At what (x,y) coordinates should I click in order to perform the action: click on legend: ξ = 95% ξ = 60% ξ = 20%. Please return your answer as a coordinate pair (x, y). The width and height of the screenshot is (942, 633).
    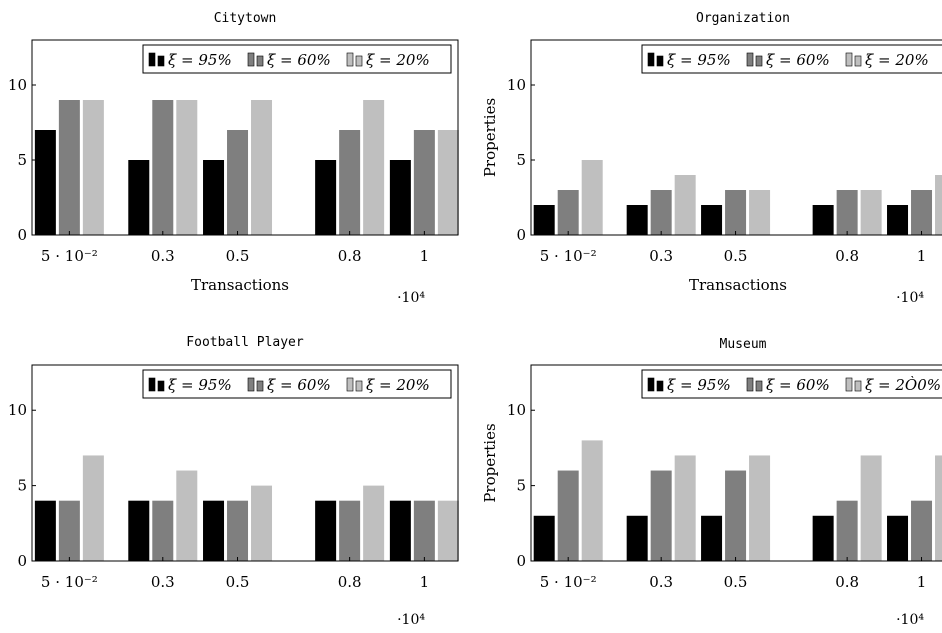
    Looking at the image, I should click on (791, 59).